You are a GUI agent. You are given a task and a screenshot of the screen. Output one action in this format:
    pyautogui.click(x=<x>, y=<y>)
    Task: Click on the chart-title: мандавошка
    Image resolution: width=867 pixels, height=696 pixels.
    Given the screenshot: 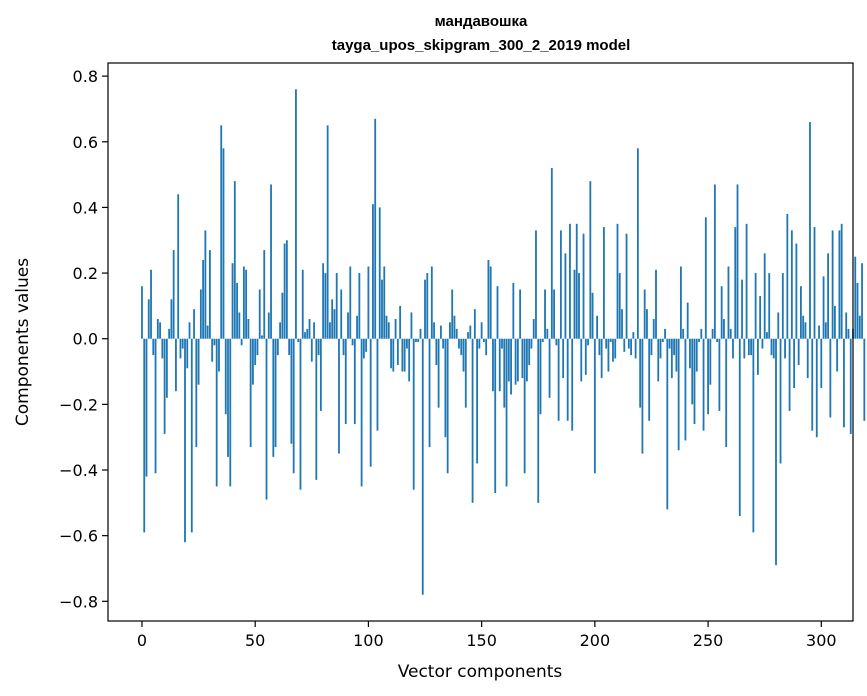 What is the action you would take?
    pyautogui.click(x=481, y=21)
    